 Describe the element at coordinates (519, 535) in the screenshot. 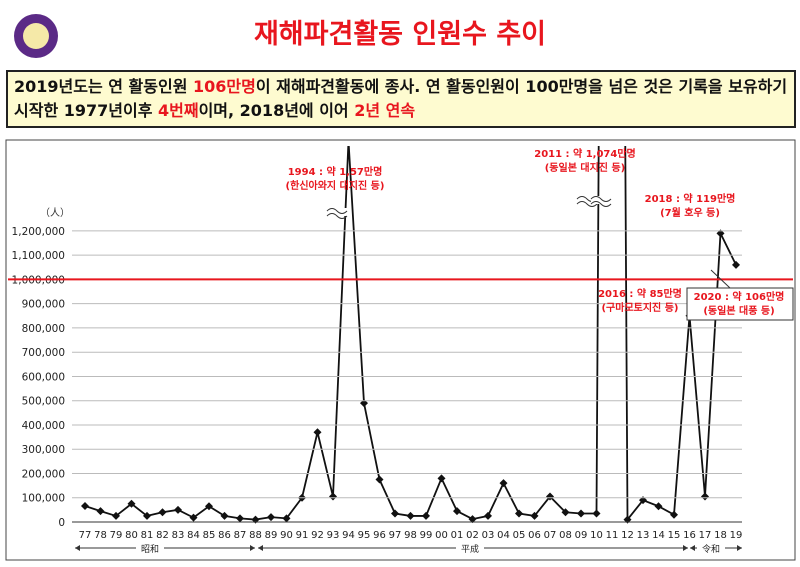

I see `x-tick-label: 05` at that location.